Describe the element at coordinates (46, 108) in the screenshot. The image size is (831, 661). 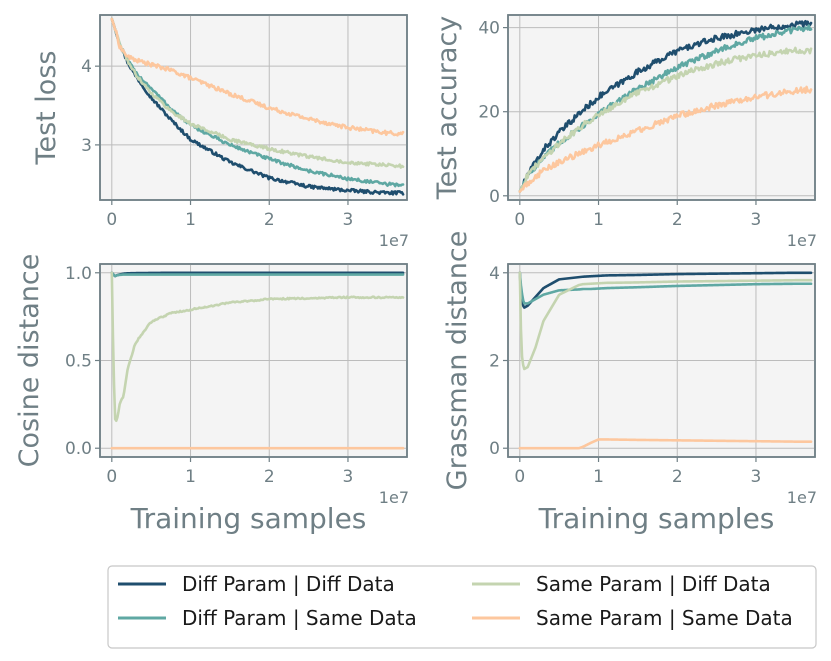
I see `y-axis-label: Test loss` at that location.